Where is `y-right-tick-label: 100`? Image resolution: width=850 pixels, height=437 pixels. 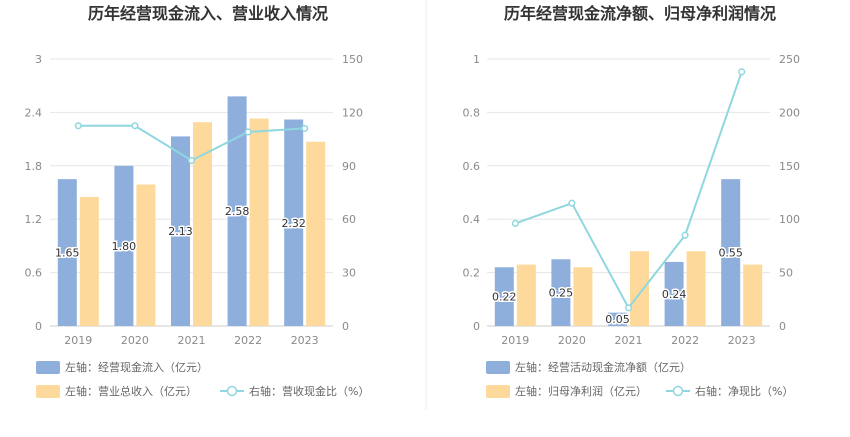 y-right-tick-label: 100 is located at coordinates (789, 219).